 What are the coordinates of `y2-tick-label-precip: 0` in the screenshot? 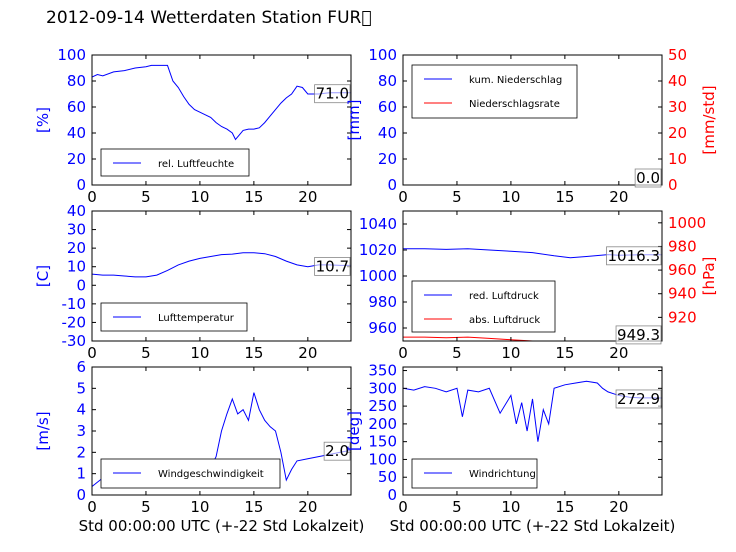 It's located at (673, 185).